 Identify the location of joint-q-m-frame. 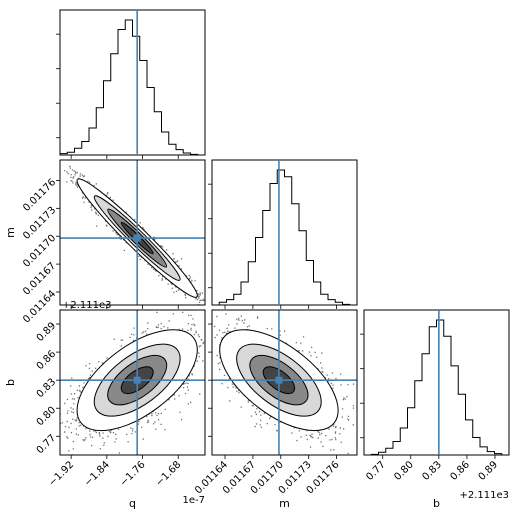
(132, 232).